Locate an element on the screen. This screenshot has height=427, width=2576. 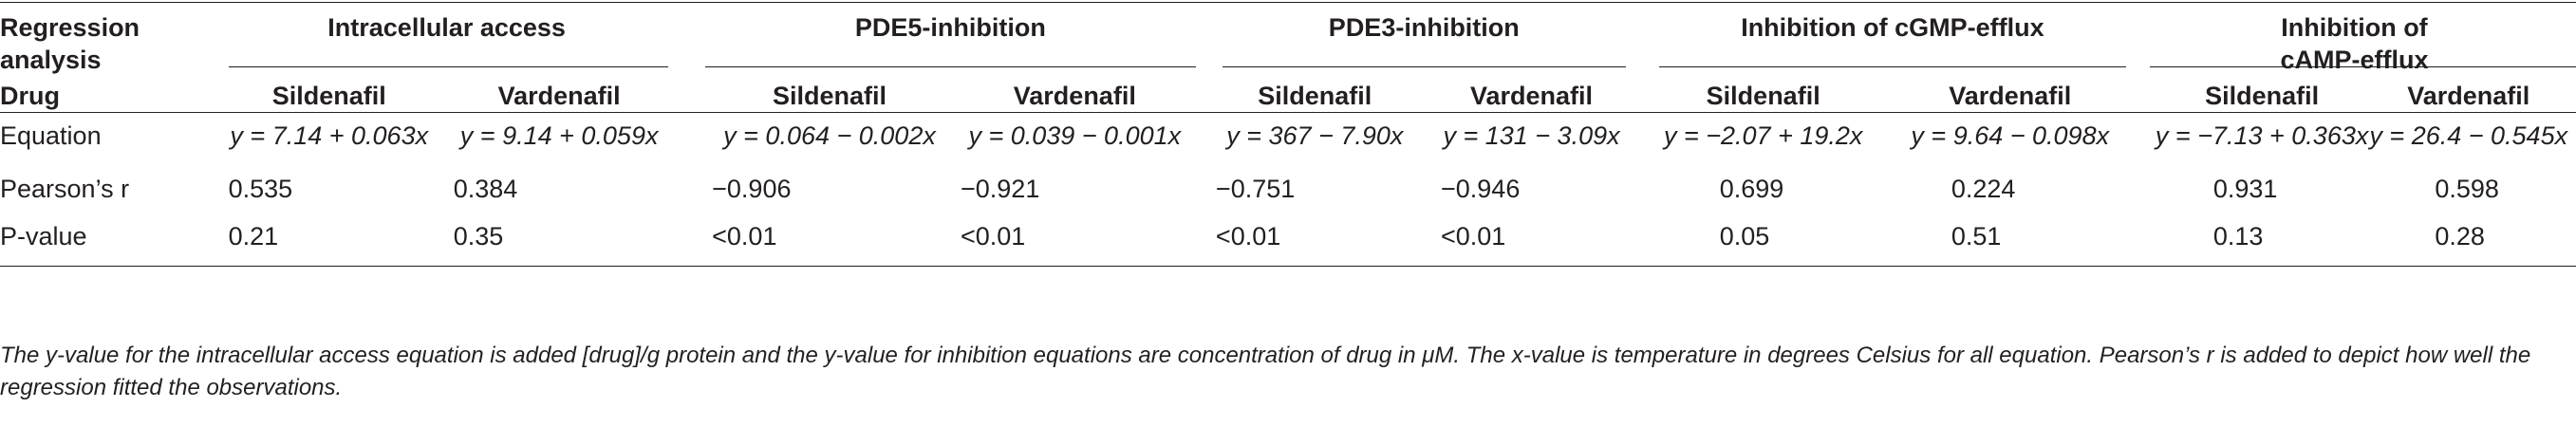
table-cell-pearsons-r: 0.384 is located at coordinates (486, 189).